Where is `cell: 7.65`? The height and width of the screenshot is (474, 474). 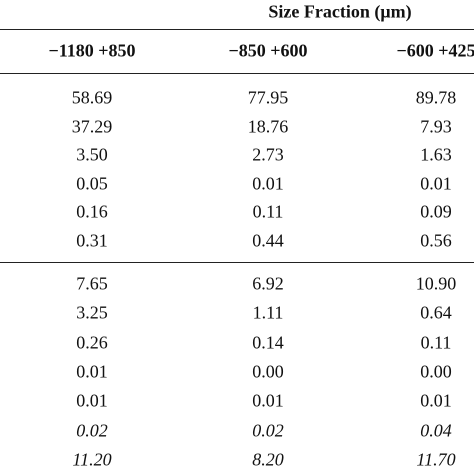
cell: 7.65 is located at coordinates (92, 283).